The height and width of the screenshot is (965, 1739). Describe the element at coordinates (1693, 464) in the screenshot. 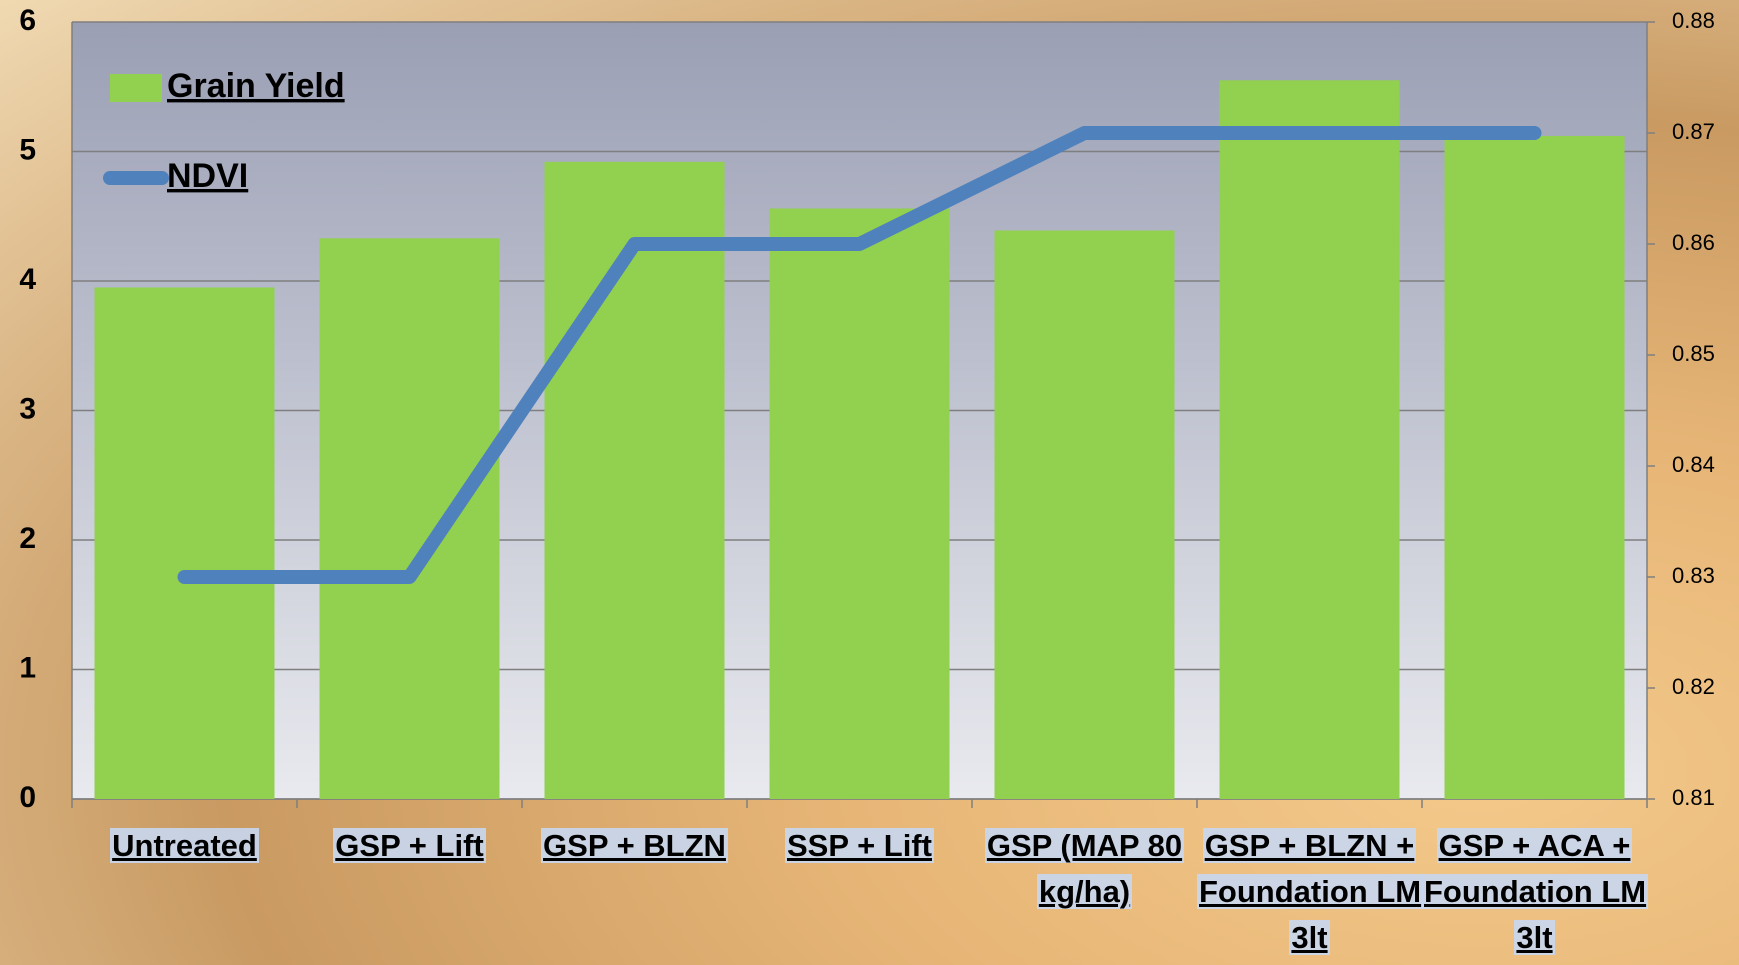

I see `y2-tick-label: 0.84` at that location.